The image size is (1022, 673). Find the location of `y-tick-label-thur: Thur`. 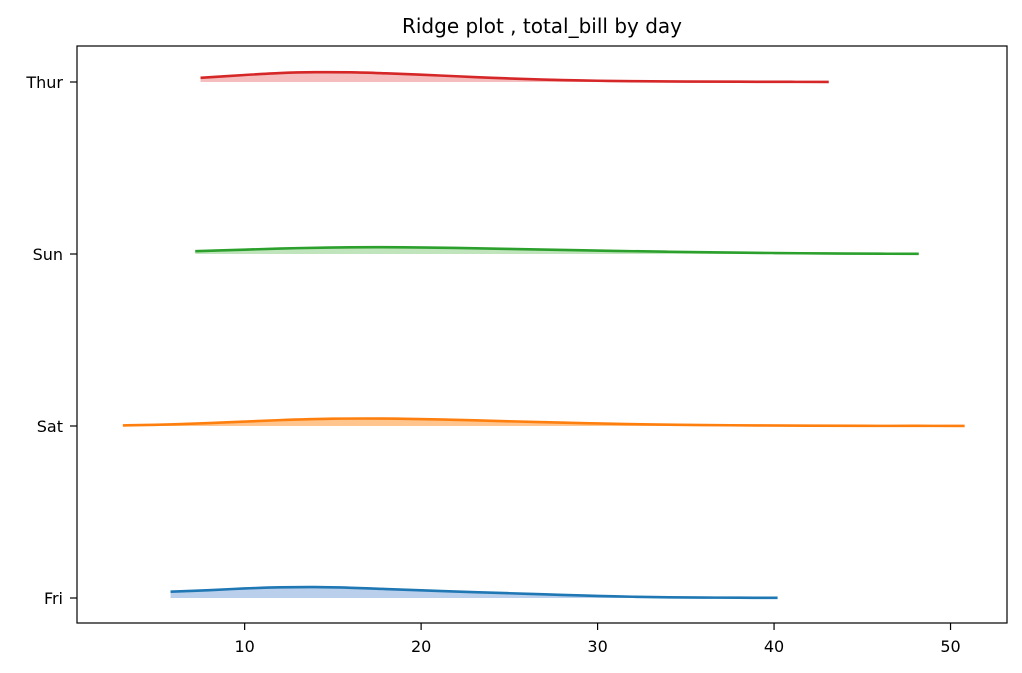

y-tick-label-thur: Thur is located at coordinates (44, 82).